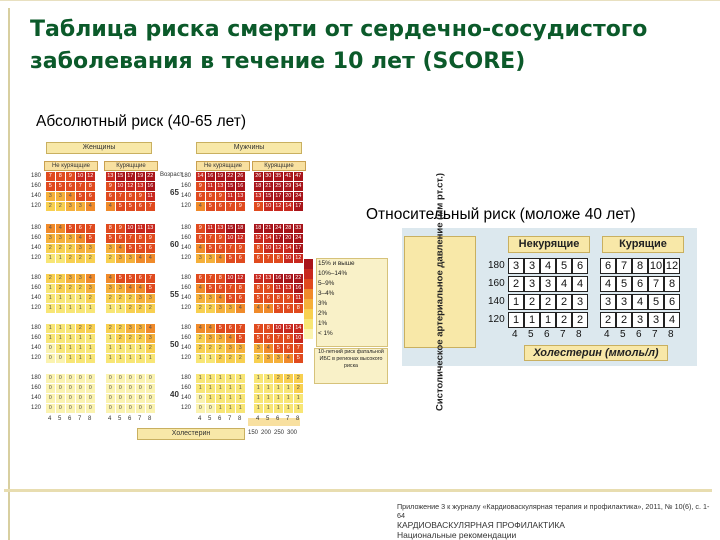 This screenshot has height=540, width=720. What do you see at coordinates (298, 186) in the screenshot?
I see `risk-cell: 34` at bounding box center [298, 186].